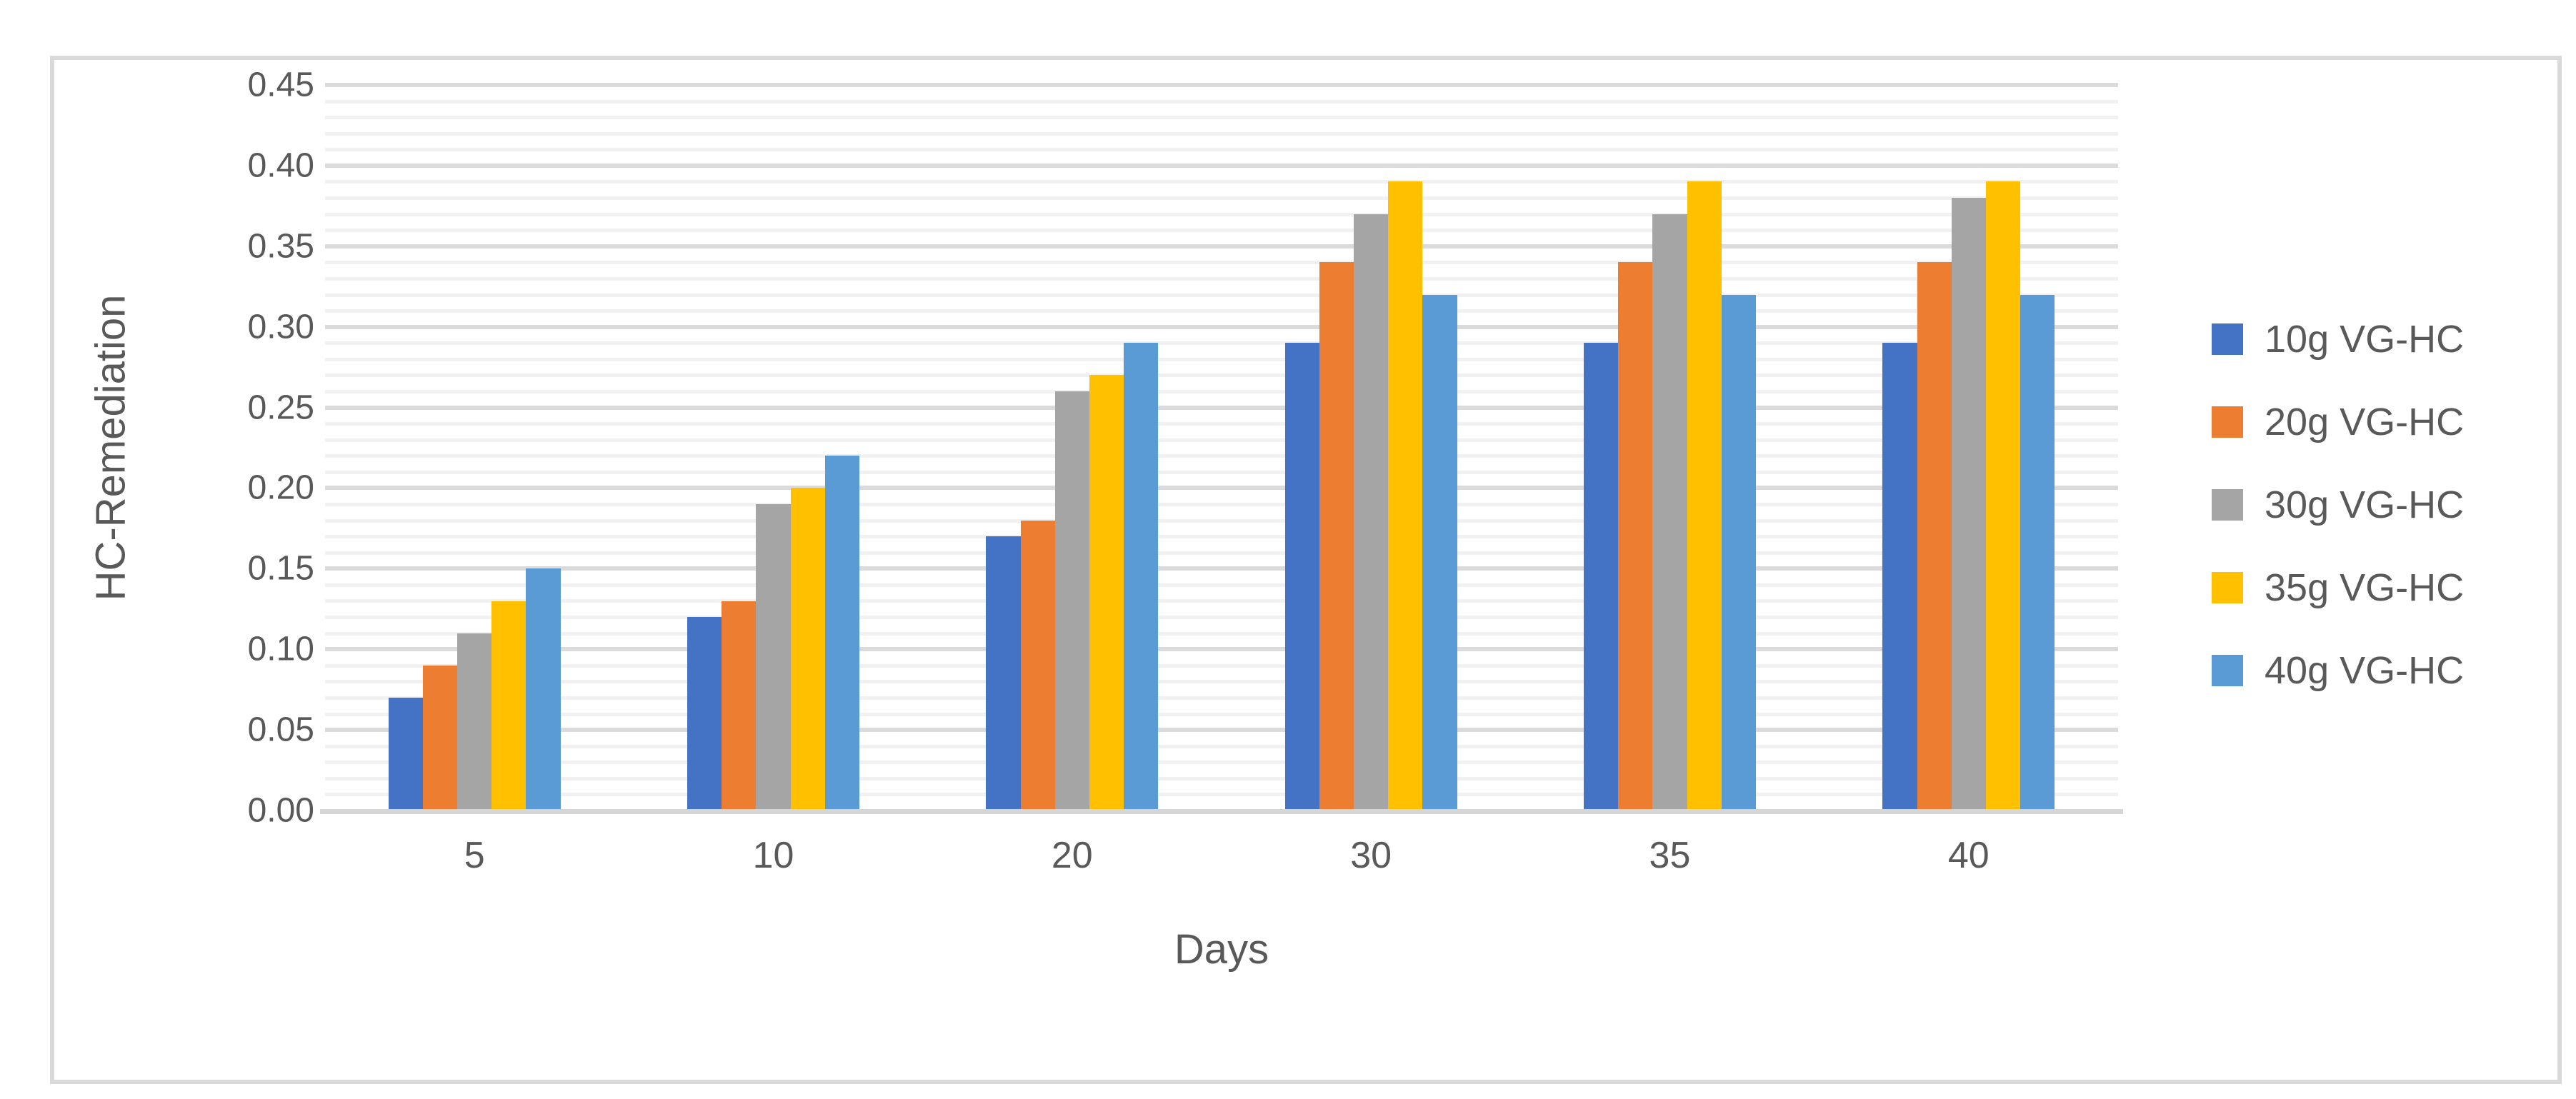  What do you see at coordinates (281, 327) in the screenshot?
I see `y-tick-label-0.30: 0.30` at bounding box center [281, 327].